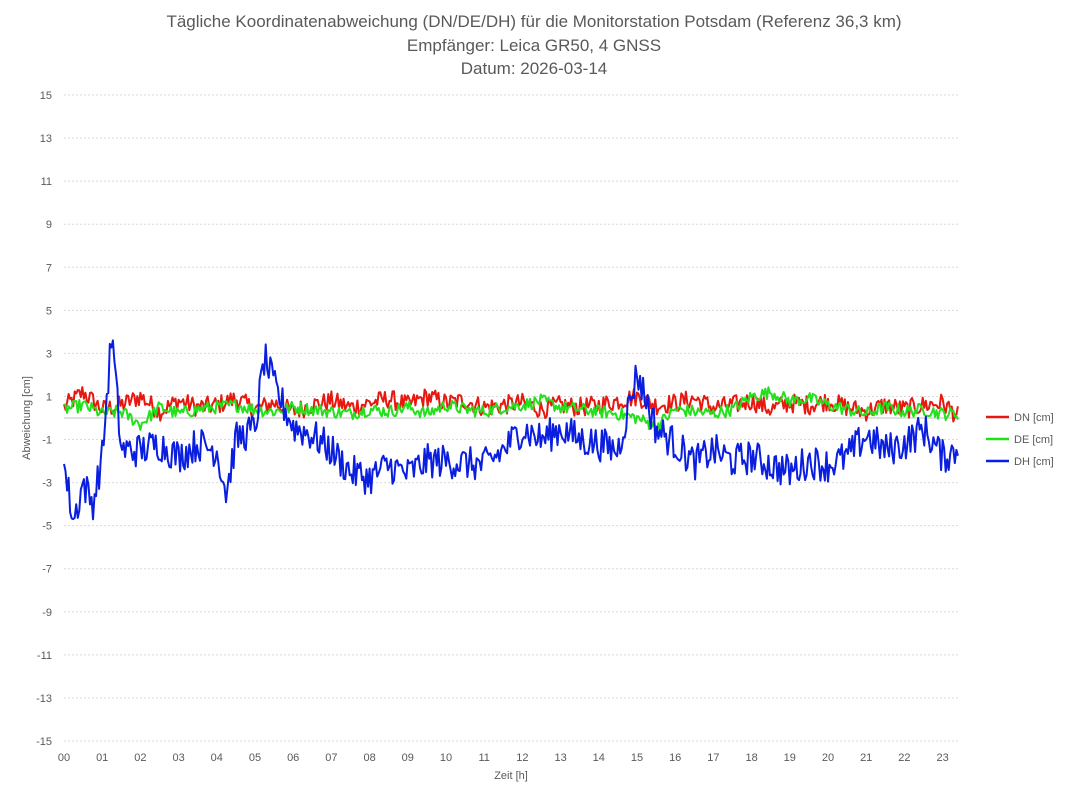 The image size is (1068, 801). Describe the element at coordinates (751, 758) in the screenshot. I see `x-tick-label: 18` at that location.